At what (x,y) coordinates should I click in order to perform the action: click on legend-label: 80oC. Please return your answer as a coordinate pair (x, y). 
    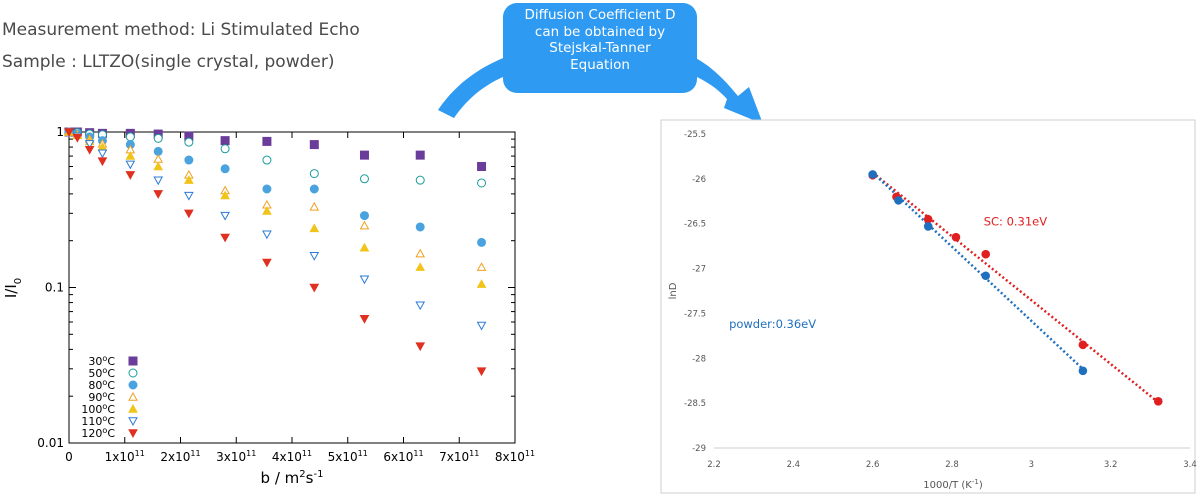
    Looking at the image, I should click on (101, 385).